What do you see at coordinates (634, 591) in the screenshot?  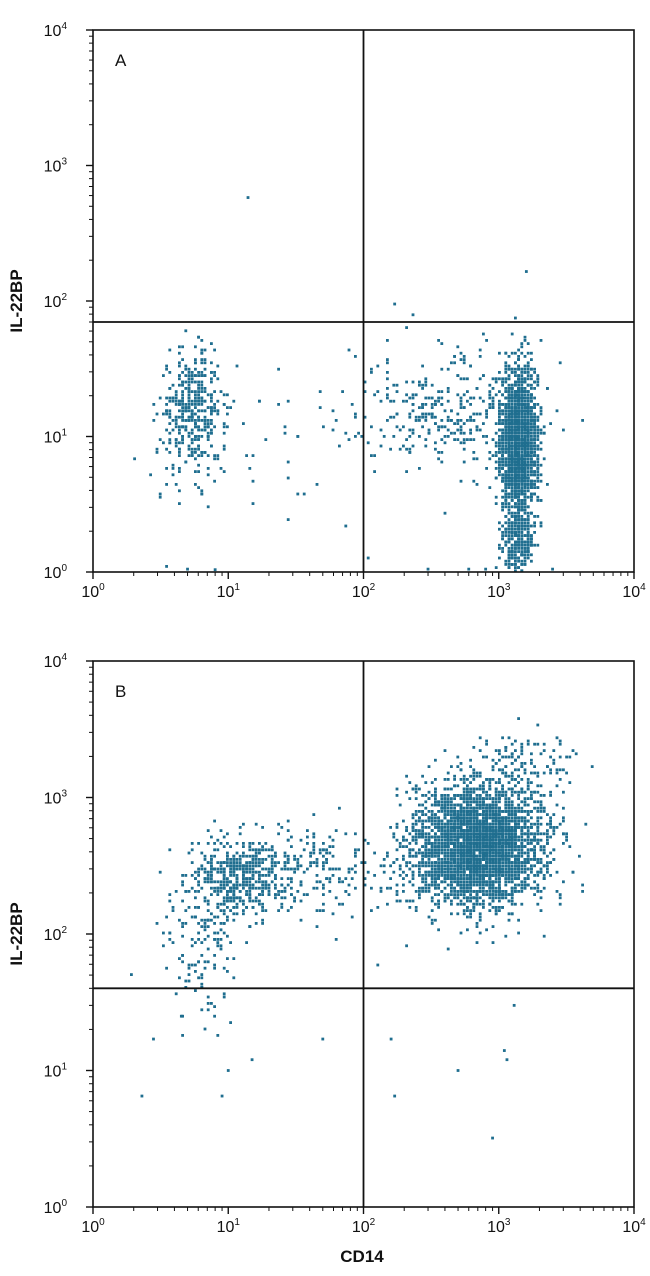 I see `x-tick-label: 104` at bounding box center [634, 591].